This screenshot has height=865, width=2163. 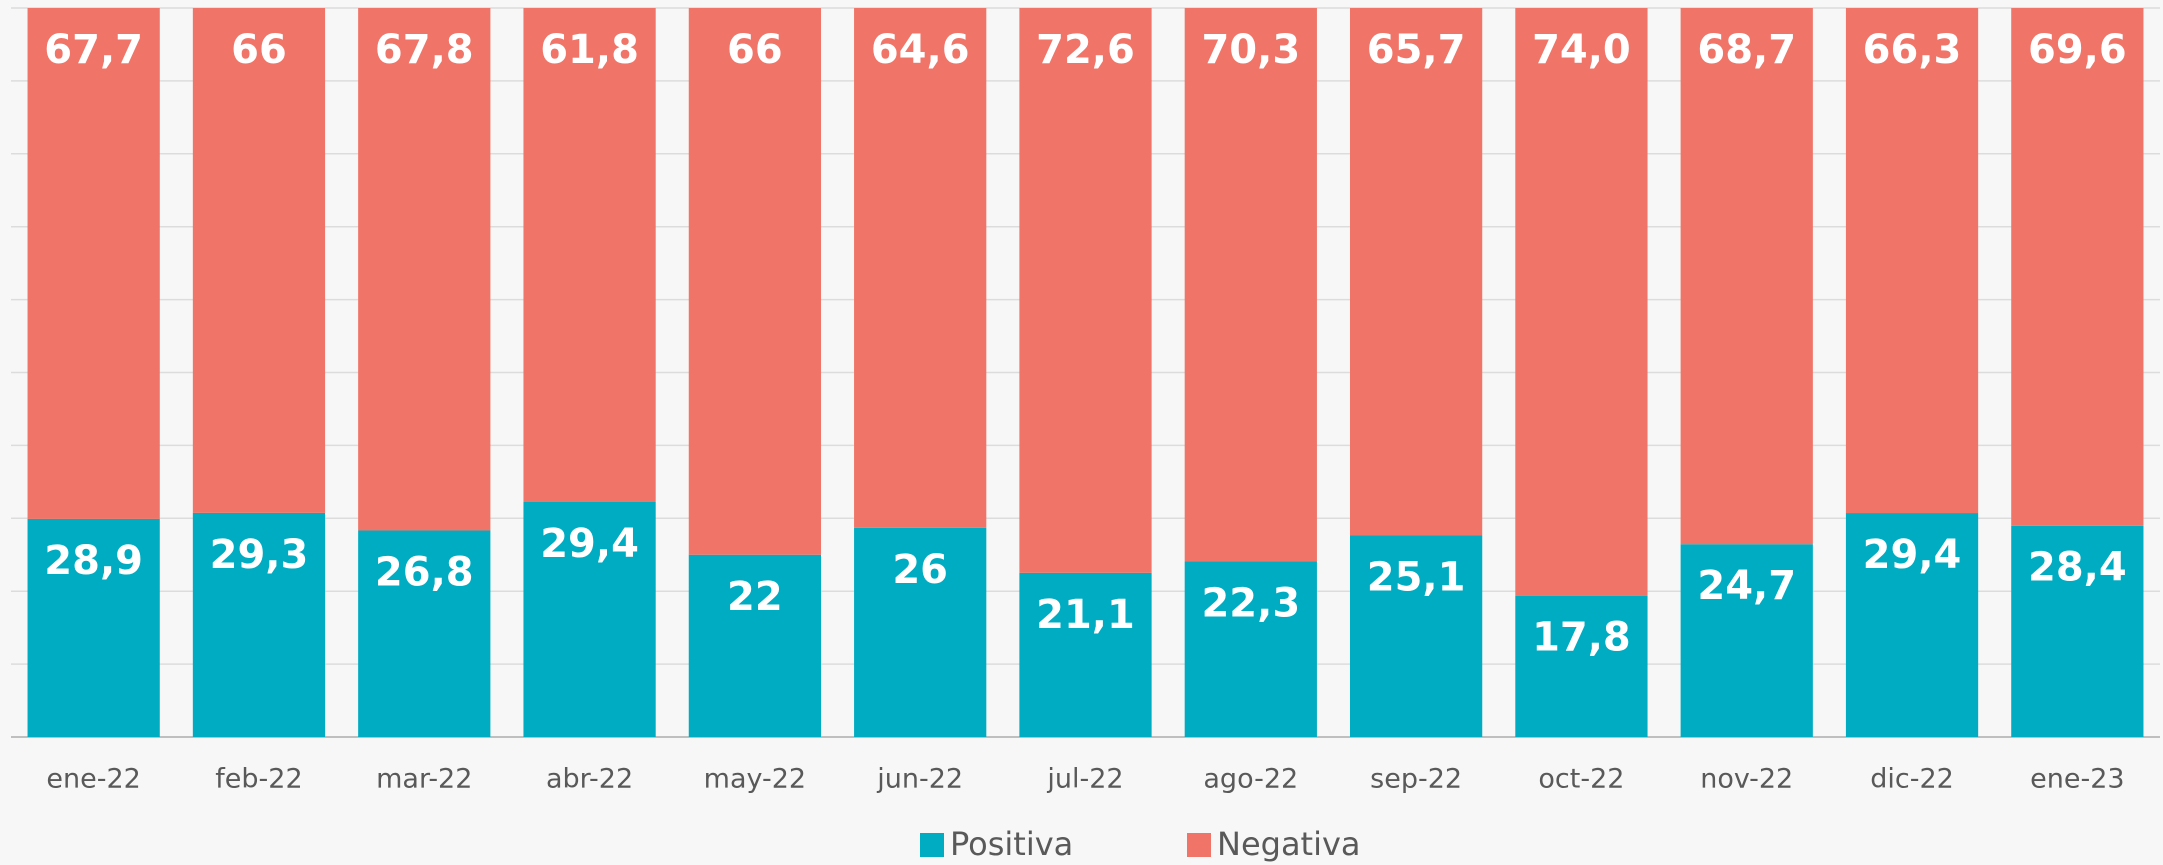 I want to click on value-label: 21,1, so click(x=1085, y=615).